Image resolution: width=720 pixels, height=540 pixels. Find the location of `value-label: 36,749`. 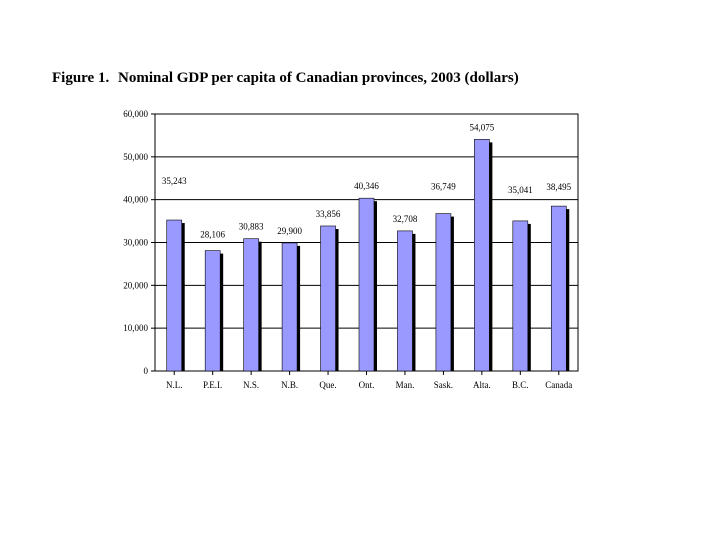

value-label: 36,749 is located at coordinates (443, 187).